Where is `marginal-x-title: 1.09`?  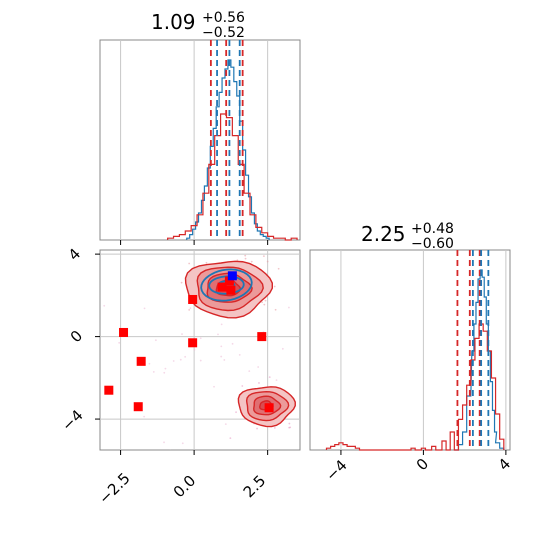 marginal-x-title: 1.09 is located at coordinates (173, 22).